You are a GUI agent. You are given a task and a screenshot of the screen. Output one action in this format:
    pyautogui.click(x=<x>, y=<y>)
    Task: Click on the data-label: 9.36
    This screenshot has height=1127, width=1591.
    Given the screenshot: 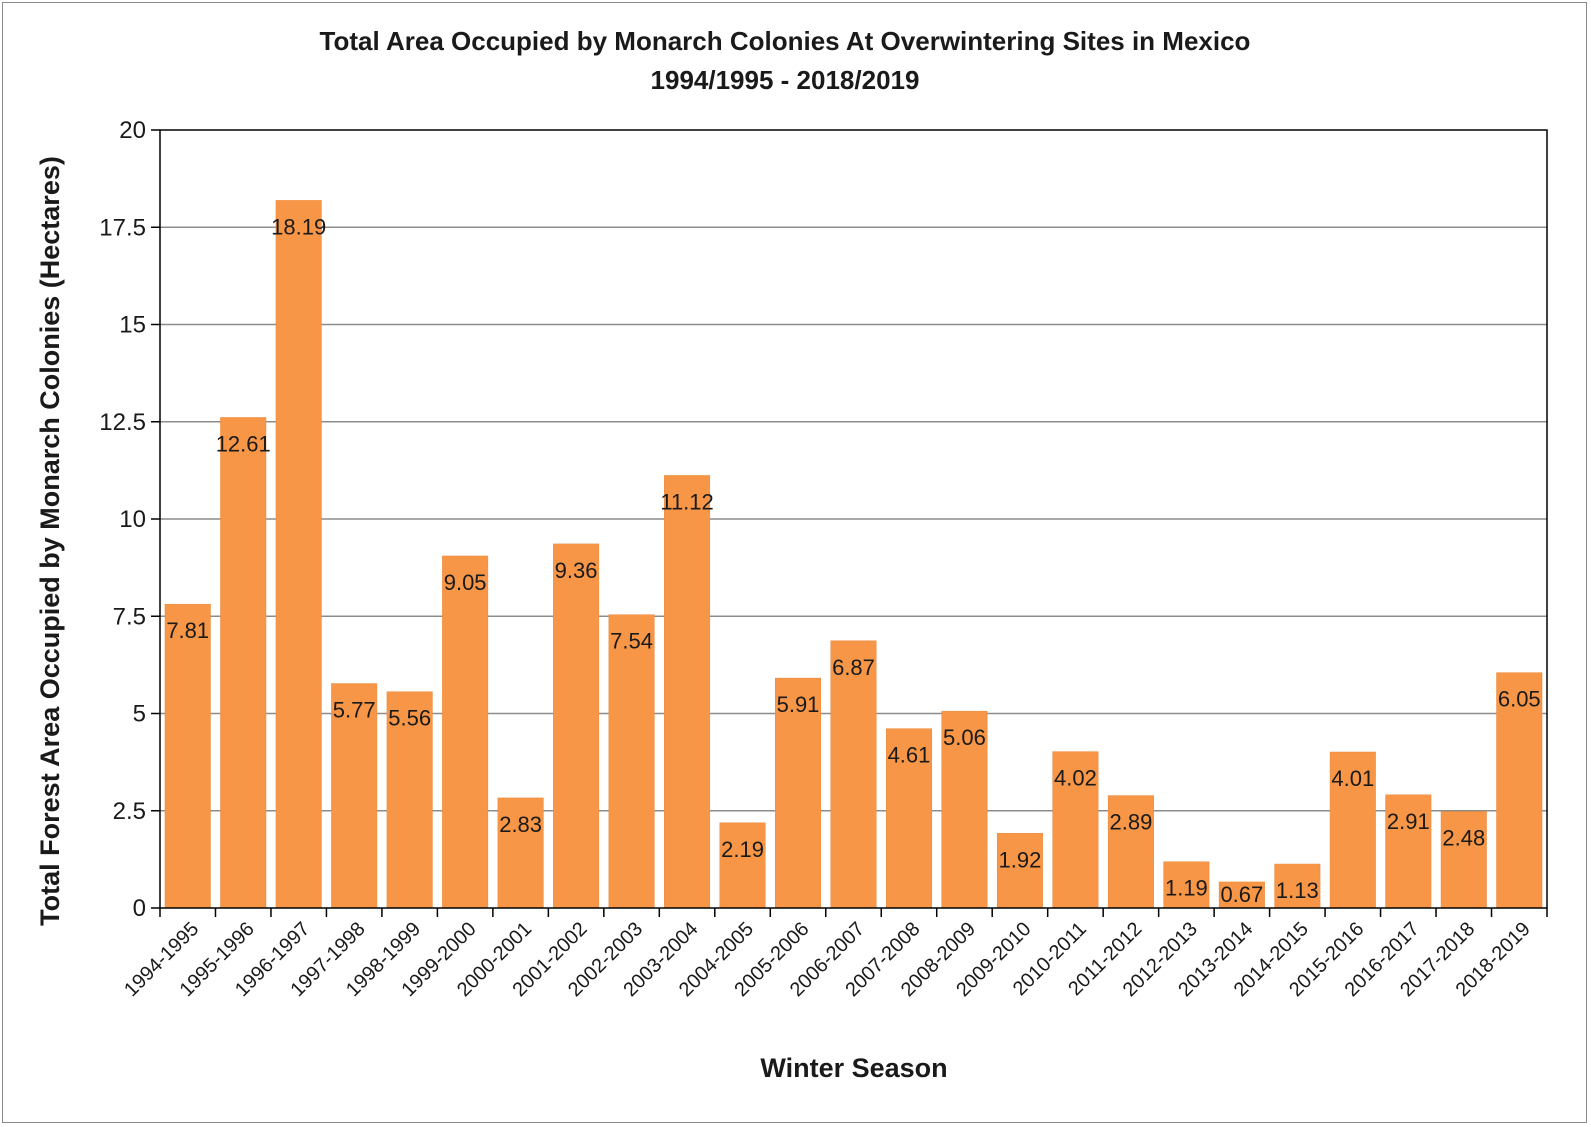 What is the action you would take?
    pyautogui.click(x=576, y=570)
    